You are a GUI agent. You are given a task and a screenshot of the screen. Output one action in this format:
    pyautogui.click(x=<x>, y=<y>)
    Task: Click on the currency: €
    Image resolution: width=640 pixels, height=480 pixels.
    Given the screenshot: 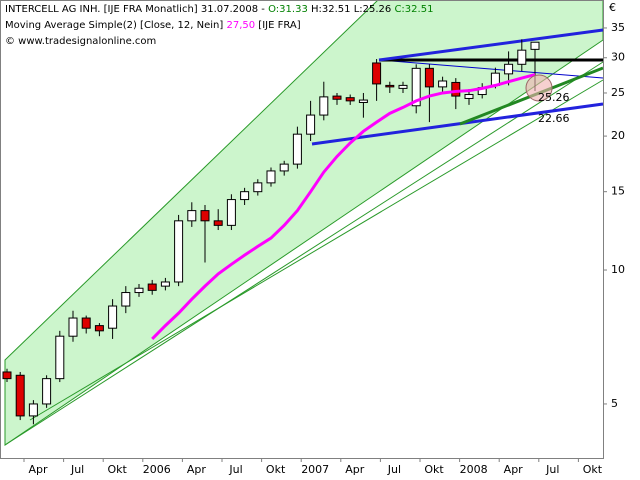 What is the action you would take?
    pyautogui.click(x=612, y=7)
    